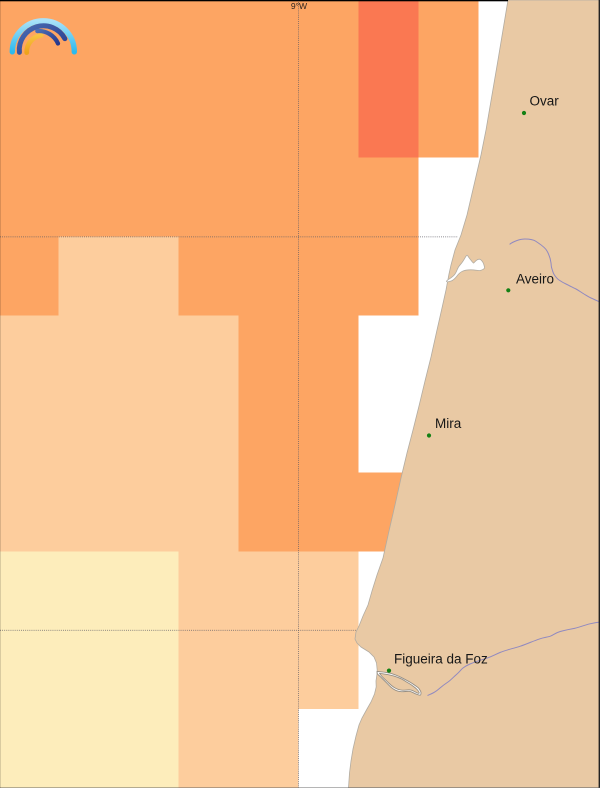 The width and height of the screenshot is (600, 788). I want to click on svg-text: Aveiro, so click(535, 279).